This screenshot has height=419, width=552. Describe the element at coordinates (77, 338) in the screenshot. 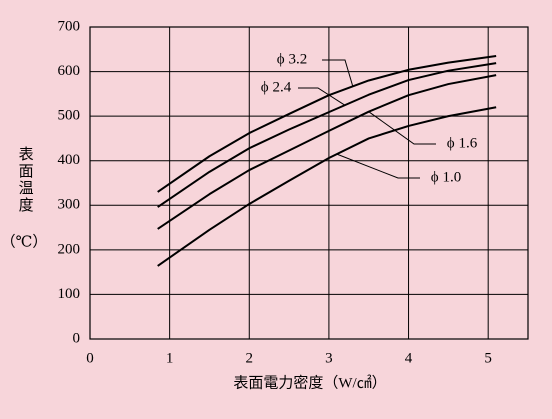

I see `y-tick-label: 0` at that location.